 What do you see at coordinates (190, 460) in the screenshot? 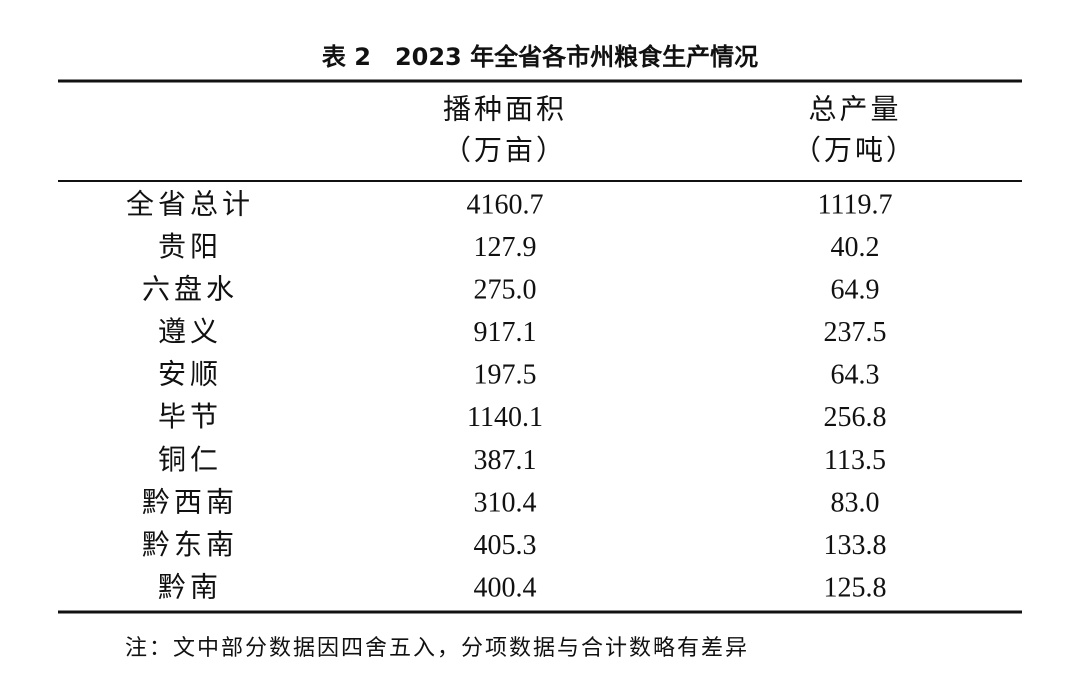
I see `row-label: 铜仁` at bounding box center [190, 460].